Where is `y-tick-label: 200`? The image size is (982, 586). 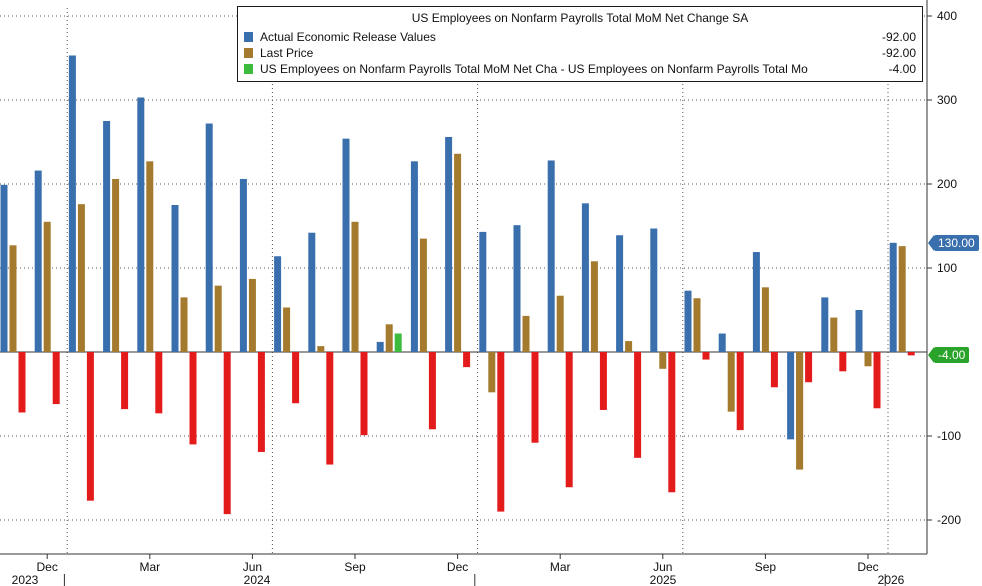
y-tick-label: 200 is located at coordinates (947, 184).